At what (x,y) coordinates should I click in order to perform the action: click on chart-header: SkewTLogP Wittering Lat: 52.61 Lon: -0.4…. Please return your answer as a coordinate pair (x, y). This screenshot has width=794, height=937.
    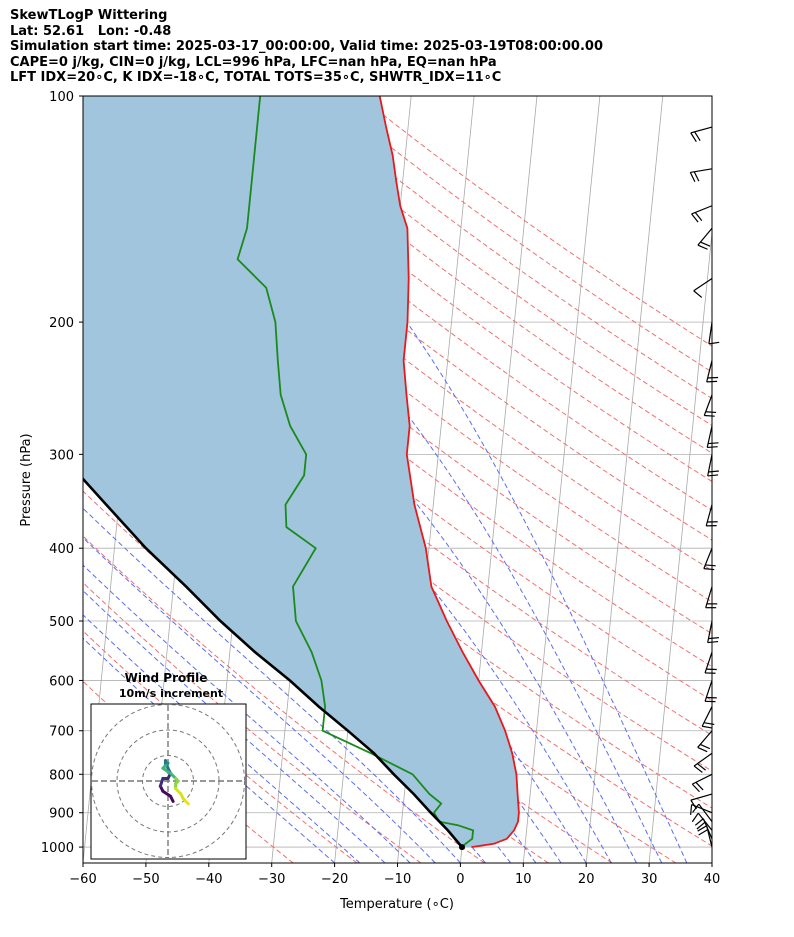
    Looking at the image, I should click on (306, 47).